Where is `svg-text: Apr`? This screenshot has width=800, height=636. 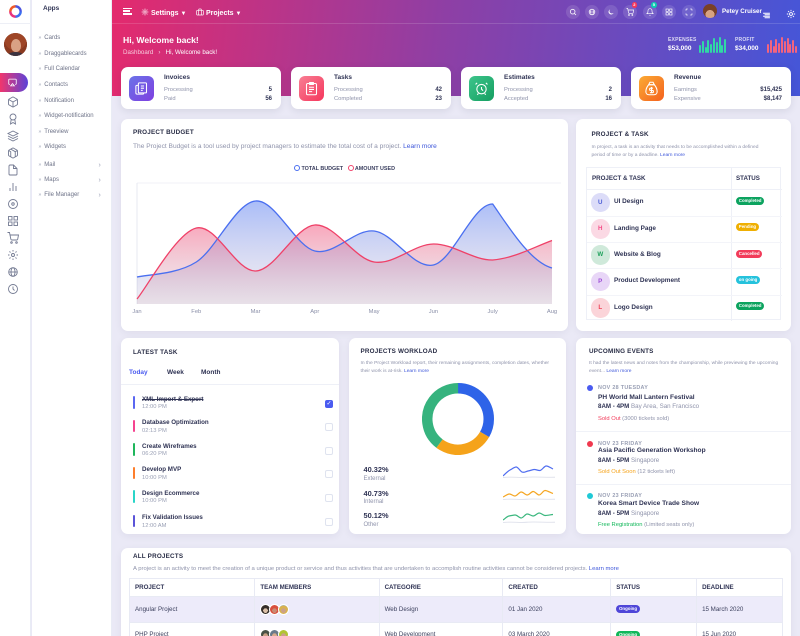
svg-text: Apr is located at coordinates (314, 312).